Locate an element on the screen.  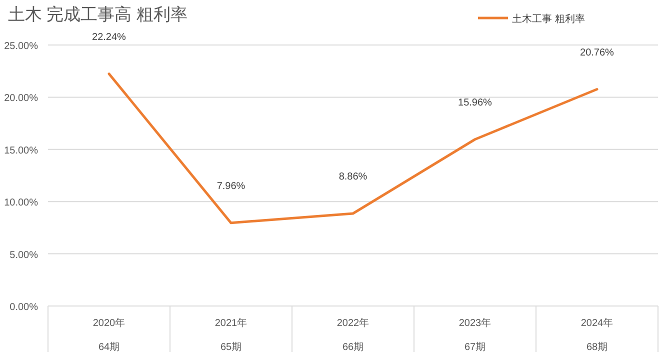
y-tick-label: 10.00% is located at coordinates (21, 203).